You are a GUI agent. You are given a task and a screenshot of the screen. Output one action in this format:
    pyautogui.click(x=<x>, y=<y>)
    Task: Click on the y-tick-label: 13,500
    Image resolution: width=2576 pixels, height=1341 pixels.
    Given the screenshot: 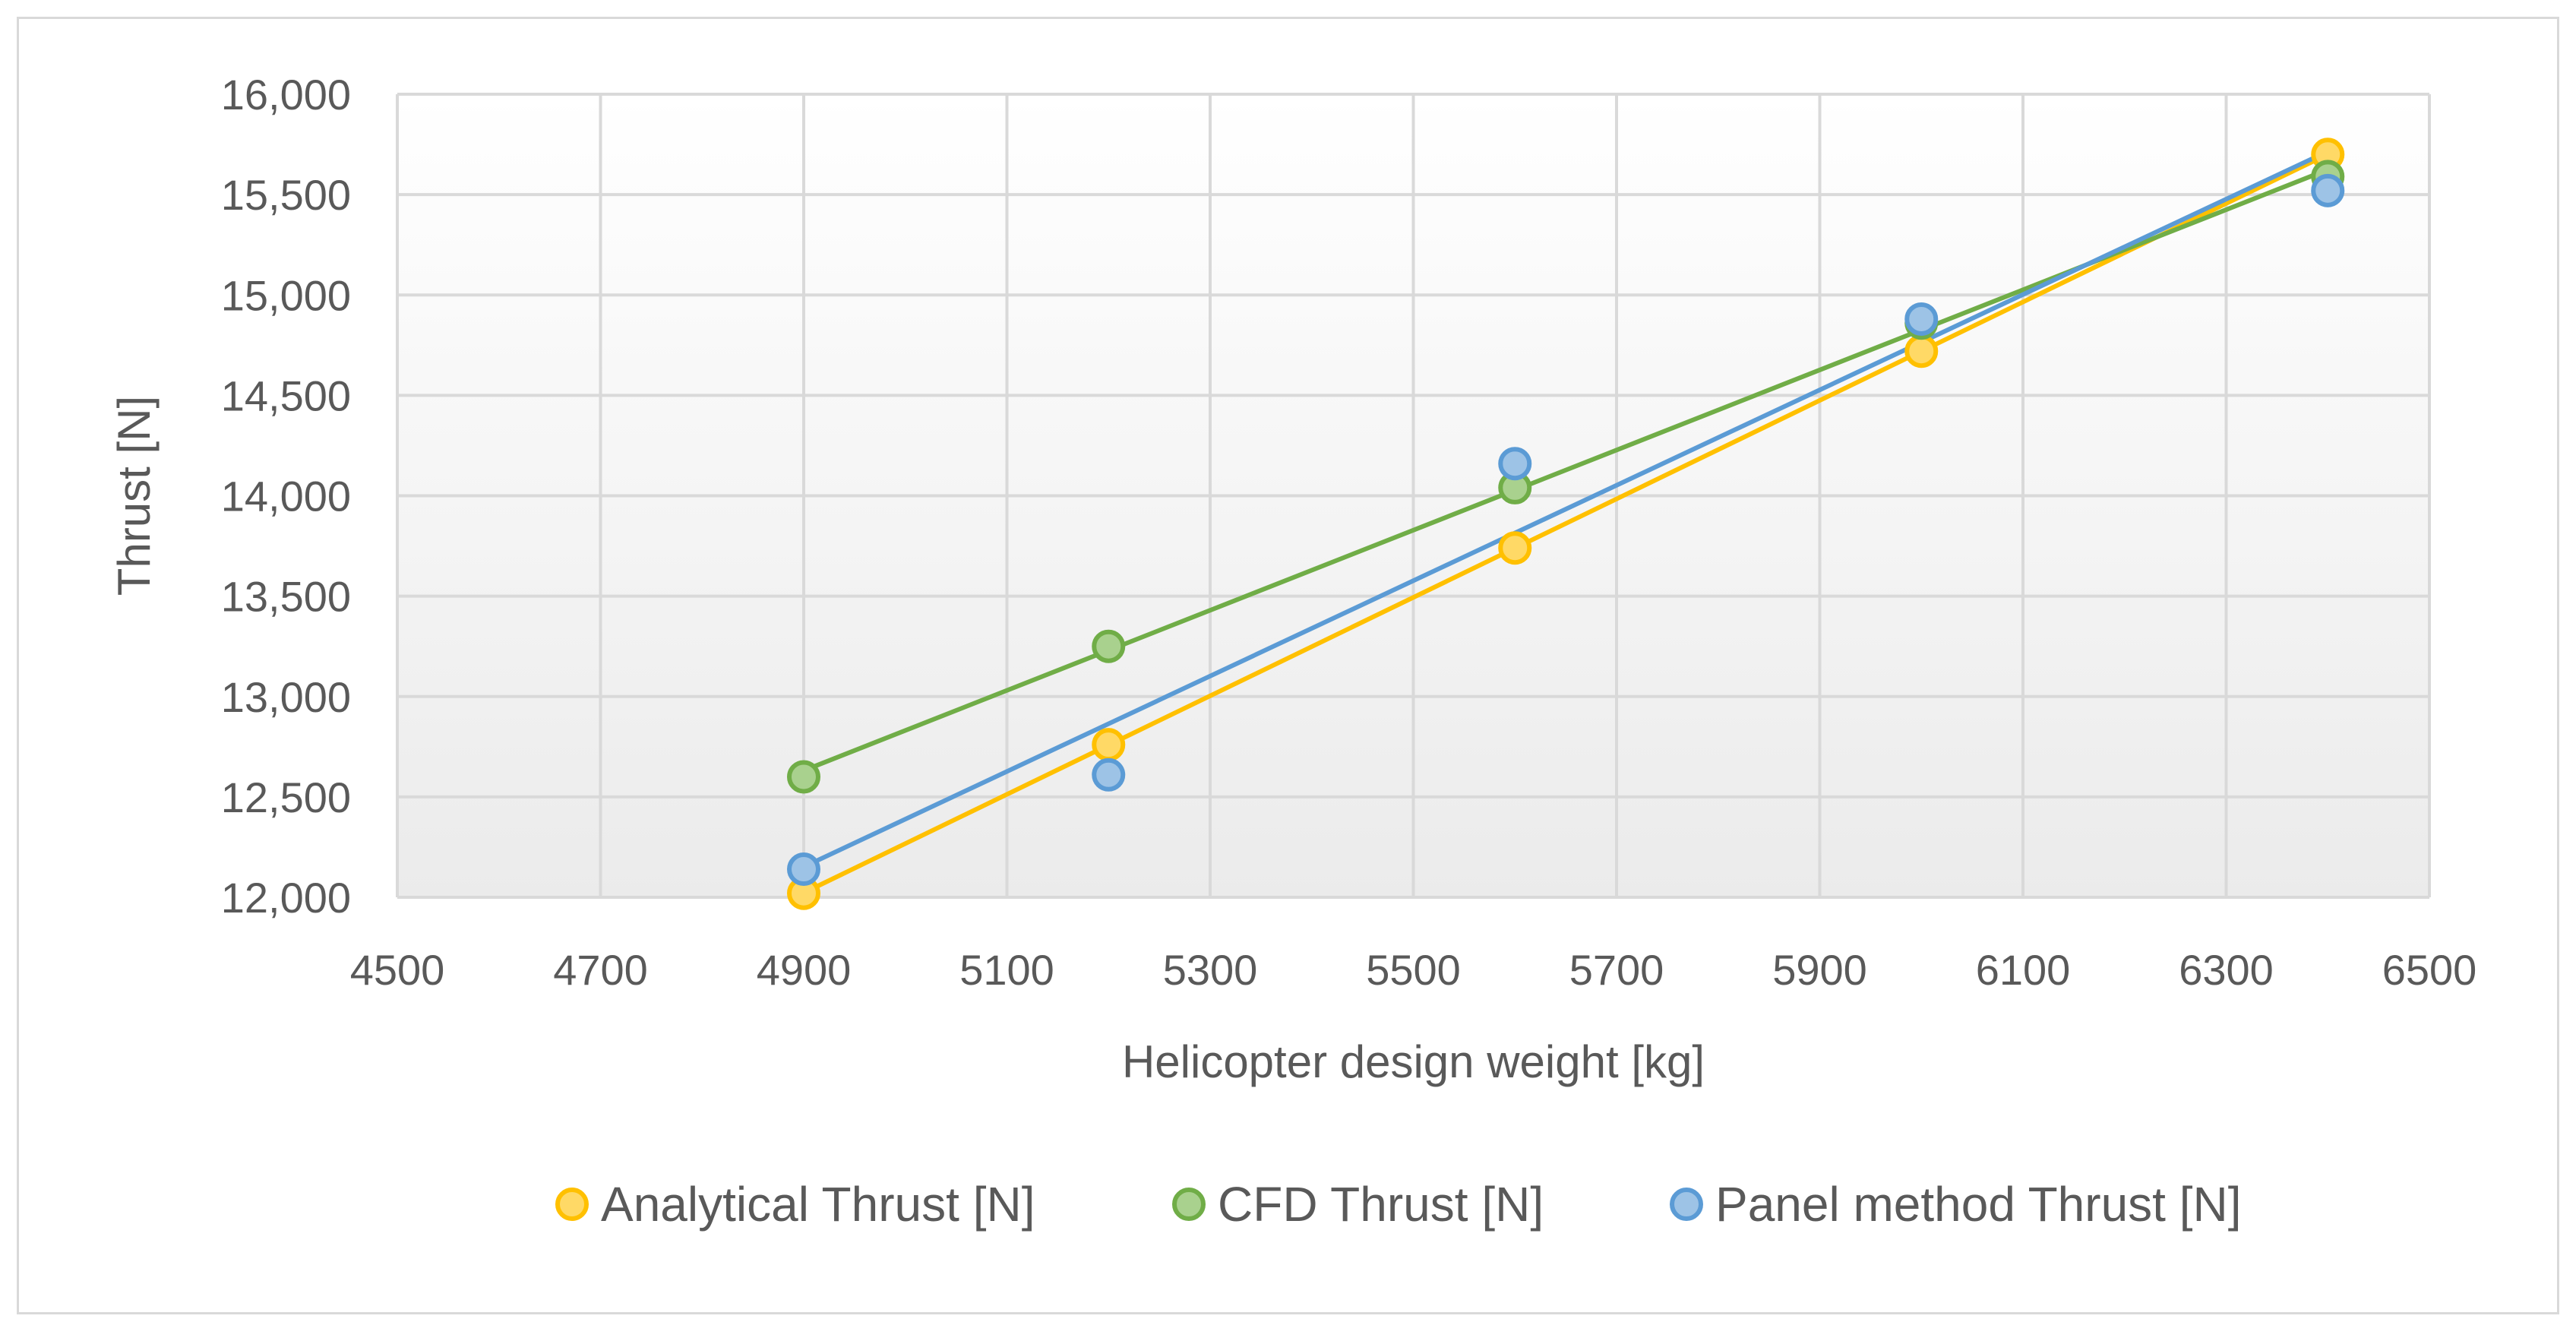 What is the action you would take?
    pyautogui.click(x=286, y=597)
    